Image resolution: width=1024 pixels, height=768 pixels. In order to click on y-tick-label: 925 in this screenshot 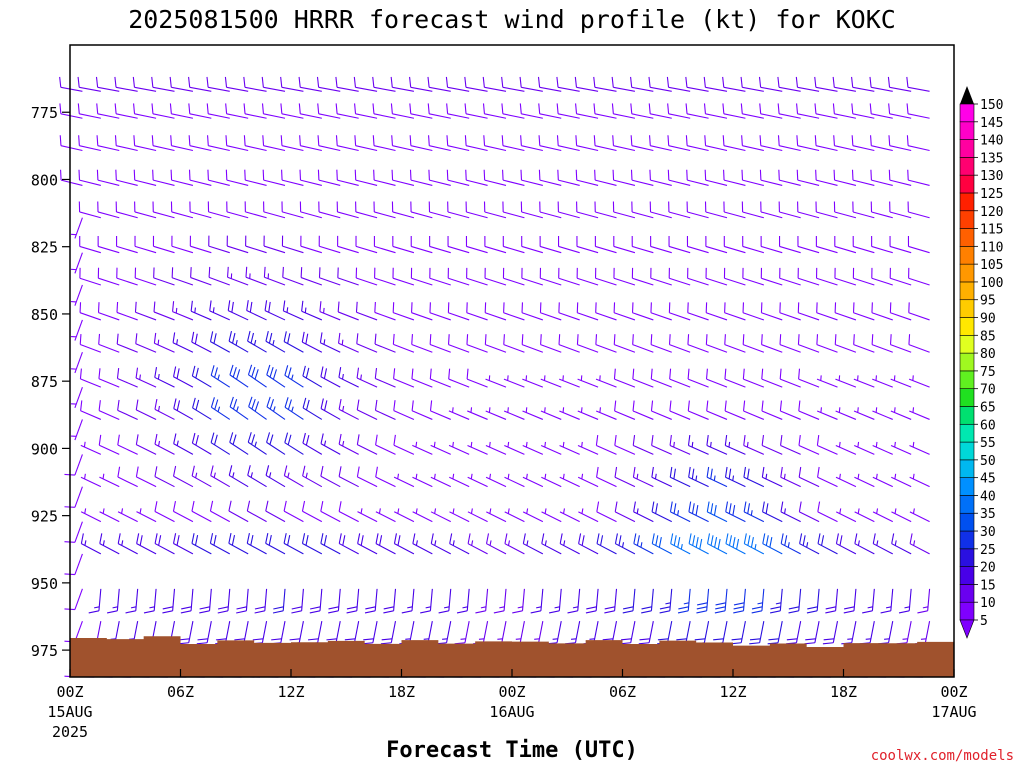, I will do `click(44, 517)`.